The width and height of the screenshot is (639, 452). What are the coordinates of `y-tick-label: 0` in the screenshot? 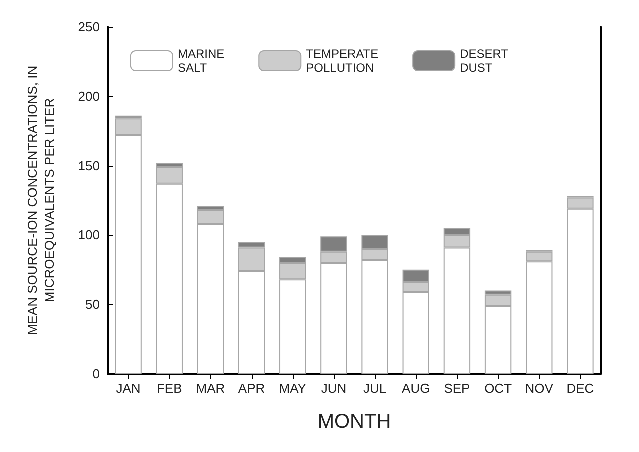 It's located at (96, 374).